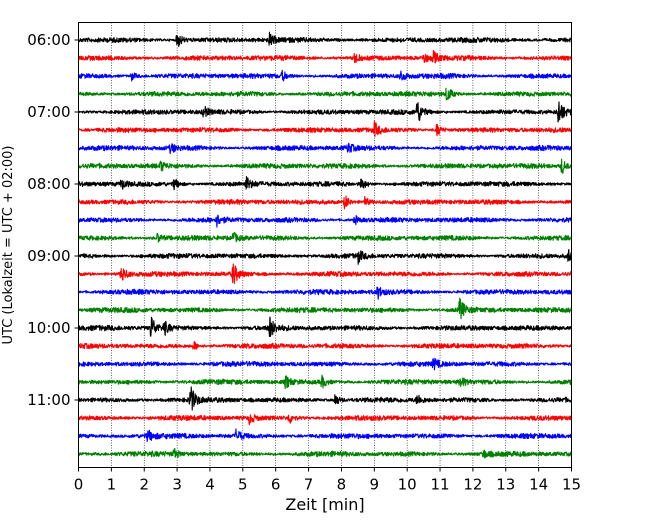 Image resolution: width=650 pixels, height=520 pixels. Describe the element at coordinates (276, 485) in the screenshot. I see `x-tick-label: 6` at that location.